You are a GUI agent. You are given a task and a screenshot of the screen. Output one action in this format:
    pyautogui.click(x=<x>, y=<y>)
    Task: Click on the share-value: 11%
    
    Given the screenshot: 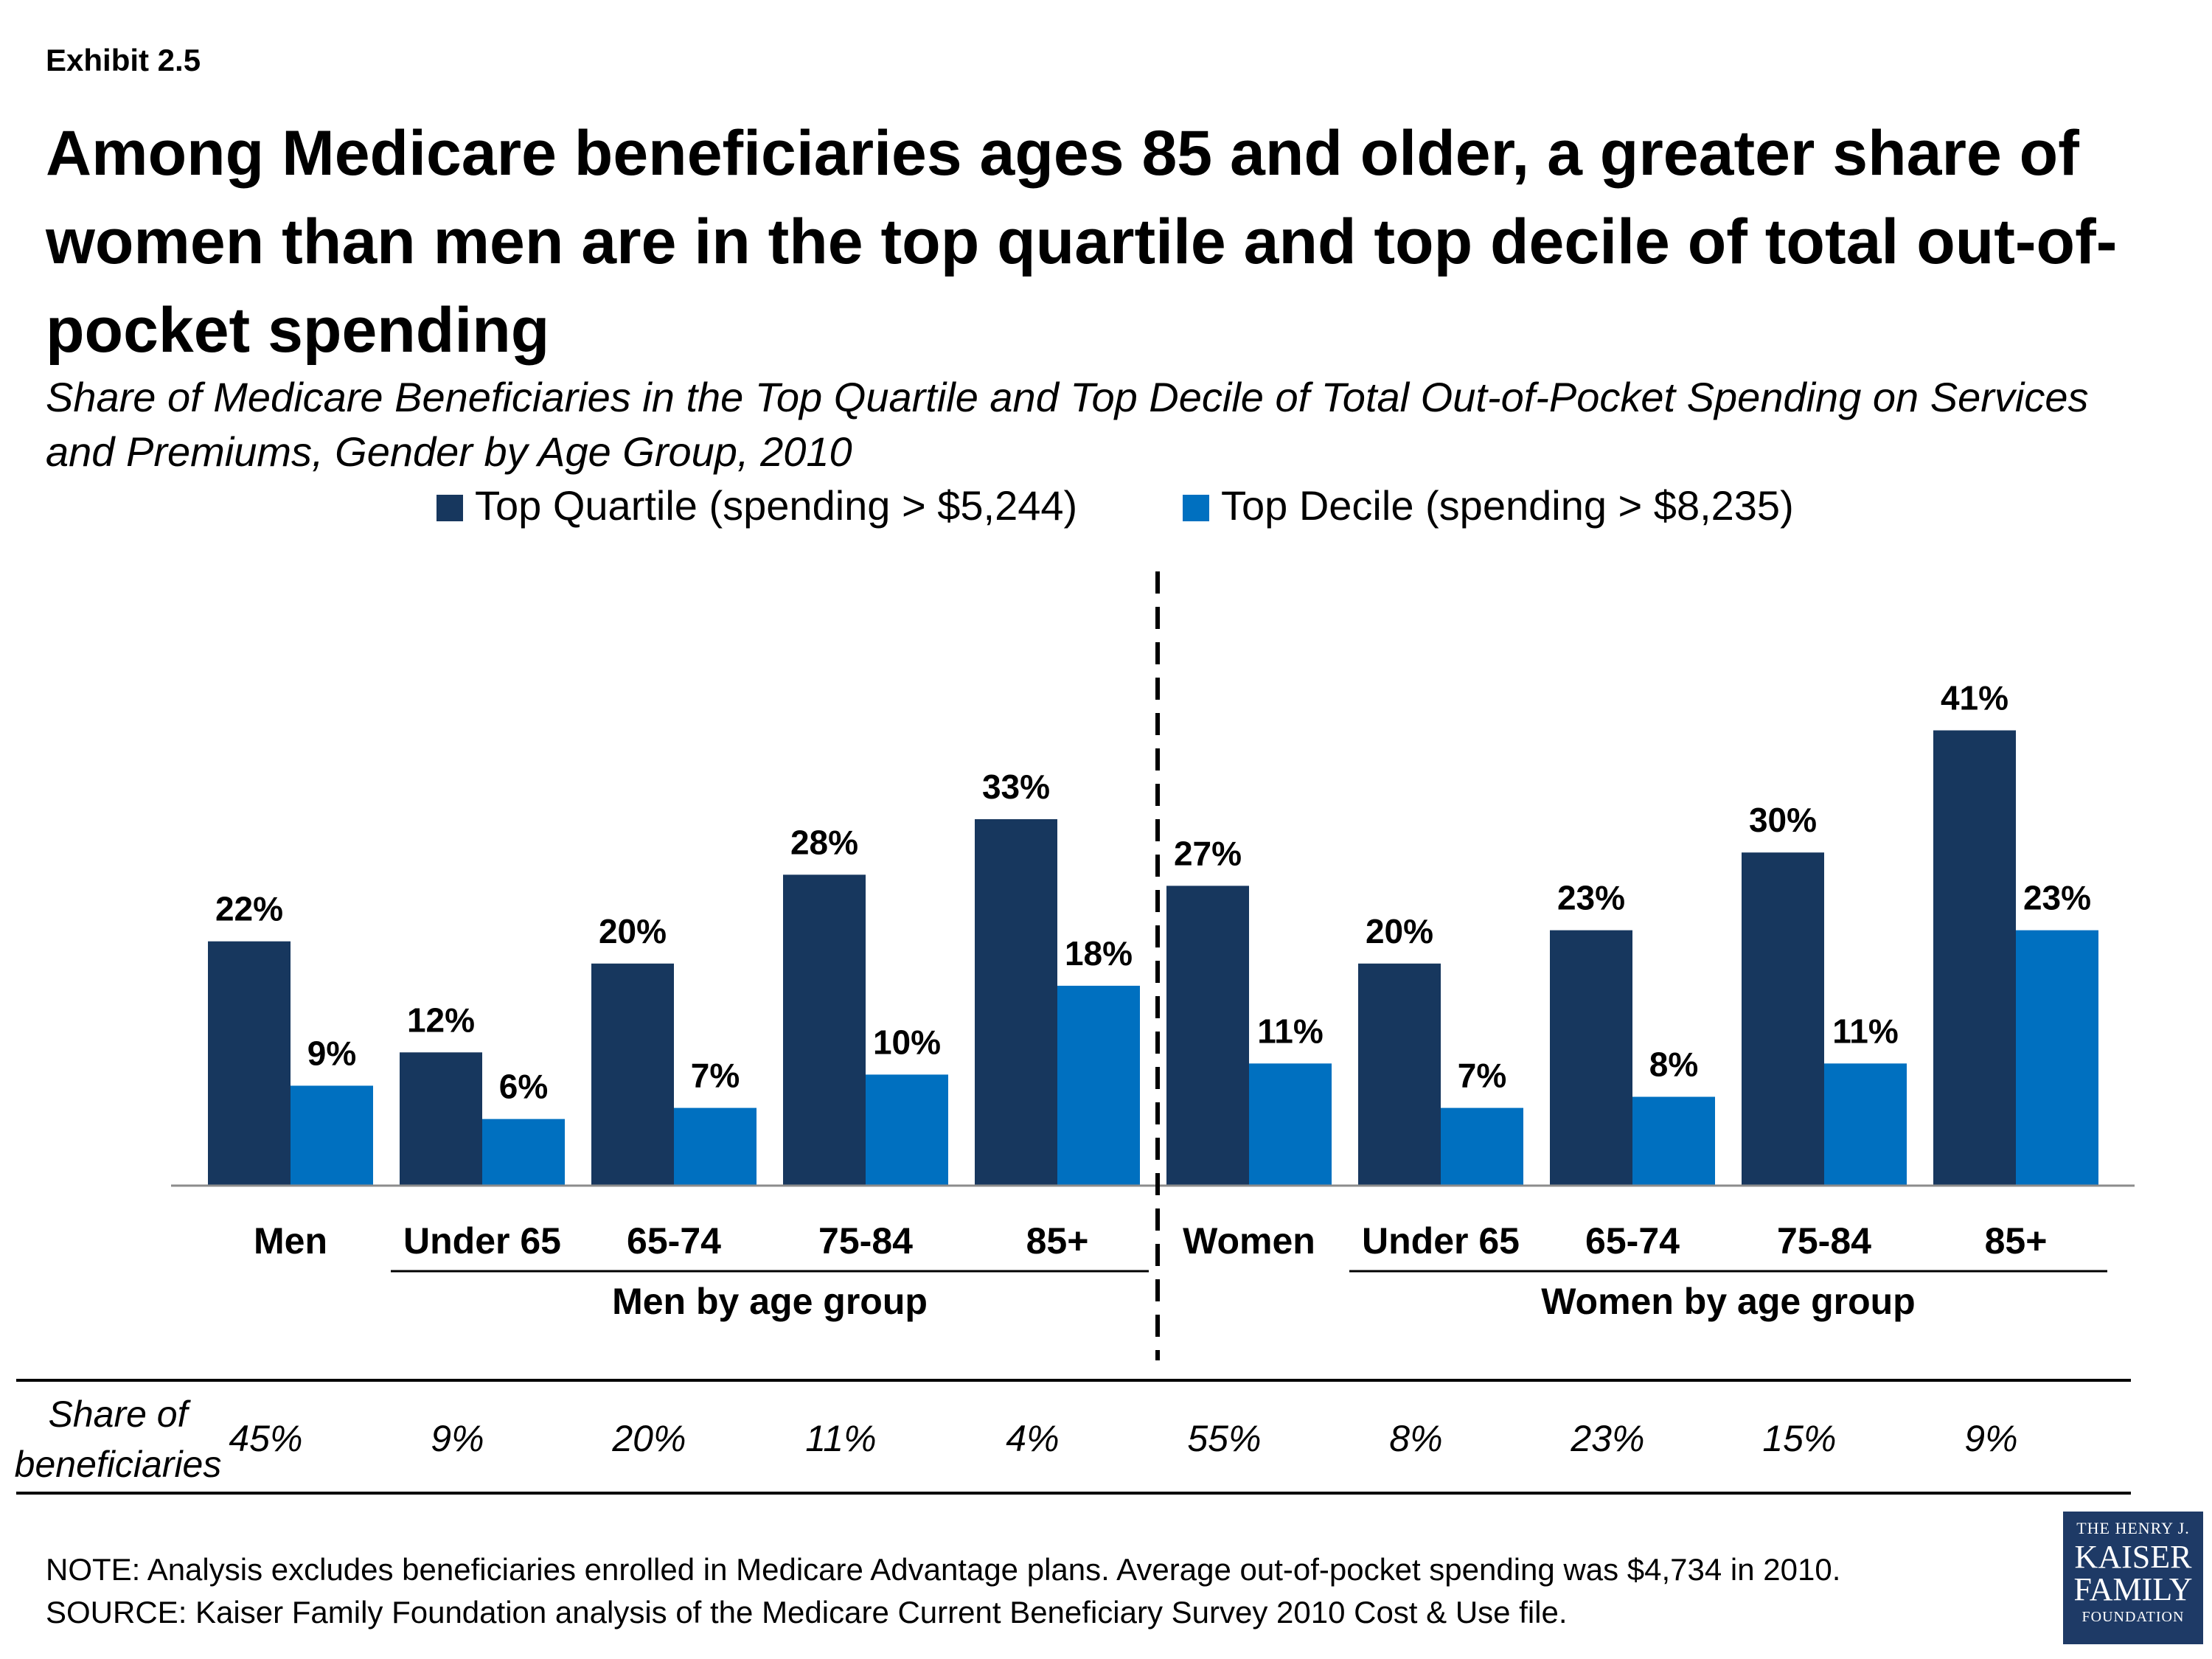 What is the action you would take?
    pyautogui.click(x=840, y=1438)
    